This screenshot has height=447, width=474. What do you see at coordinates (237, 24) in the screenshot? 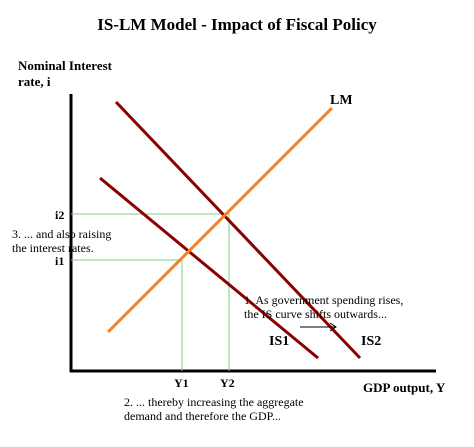
I see `diagram-title: IS-LM Model - Impact of Fiscal Policy` at bounding box center [237, 24].